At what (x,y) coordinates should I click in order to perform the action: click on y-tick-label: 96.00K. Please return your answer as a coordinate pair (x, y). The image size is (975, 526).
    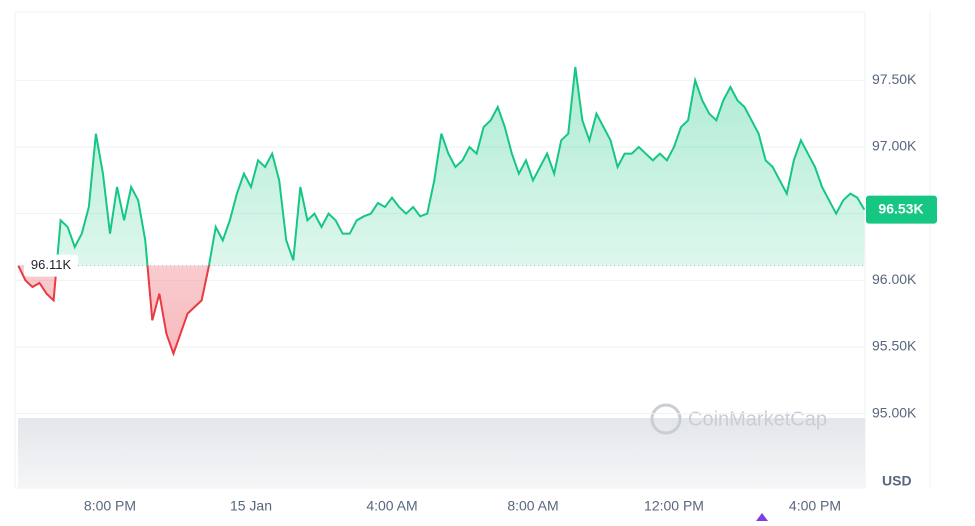
    Looking at the image, I should click on (894, 279).